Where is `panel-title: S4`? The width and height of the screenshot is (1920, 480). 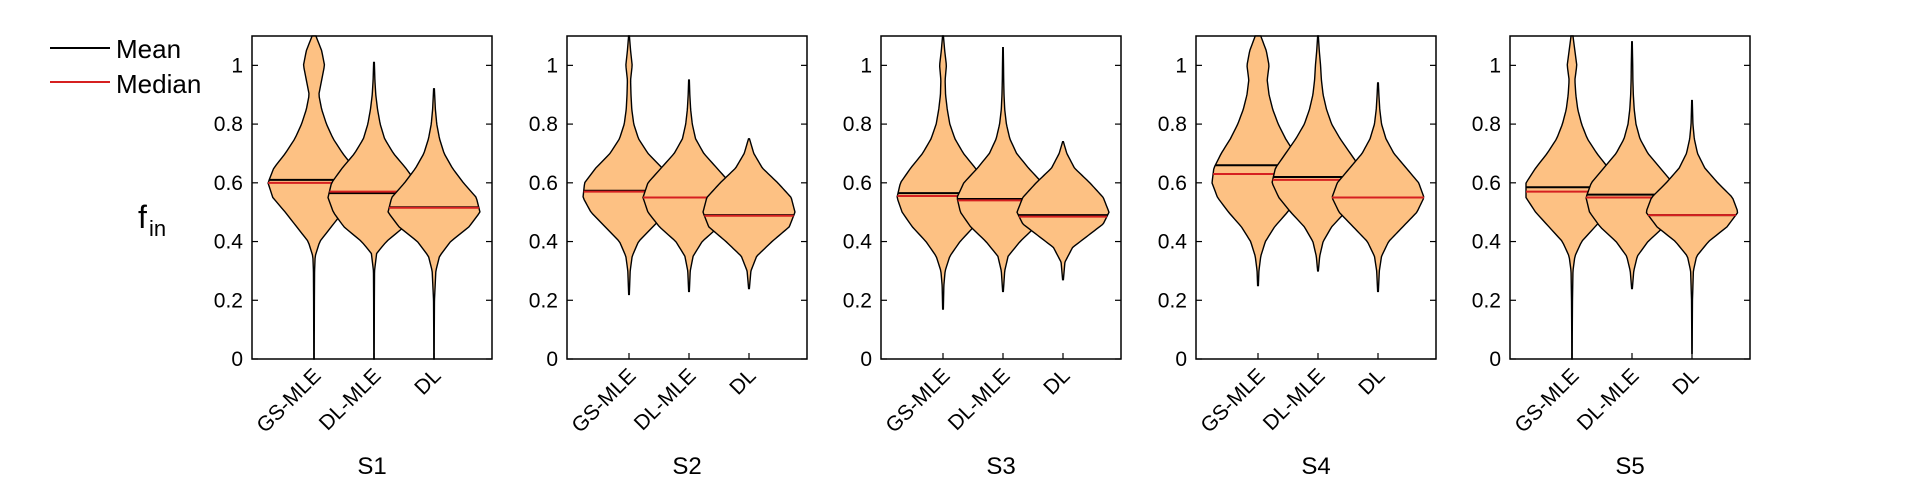
panel-title: S4 is located at coordinates (1315, 466).